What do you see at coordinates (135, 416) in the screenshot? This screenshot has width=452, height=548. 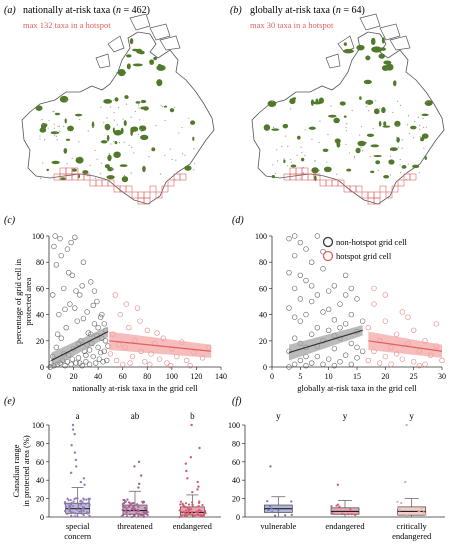 I see `significance-letter: ab` at bounding box center [135, 416].